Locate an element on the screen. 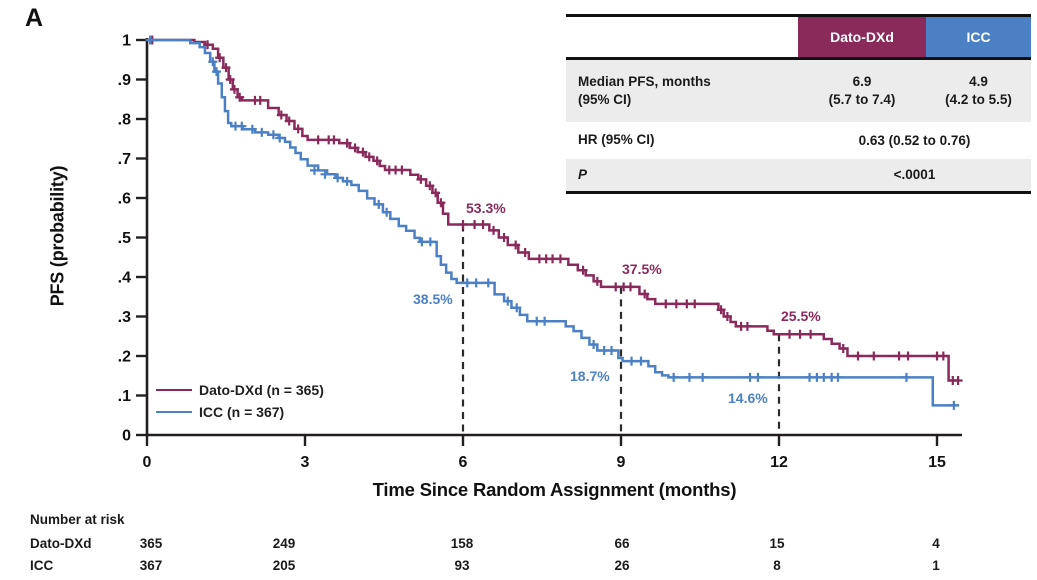  median-pfs-label: Median PFS, months (95% CI) is located at coordinates (682, 91).